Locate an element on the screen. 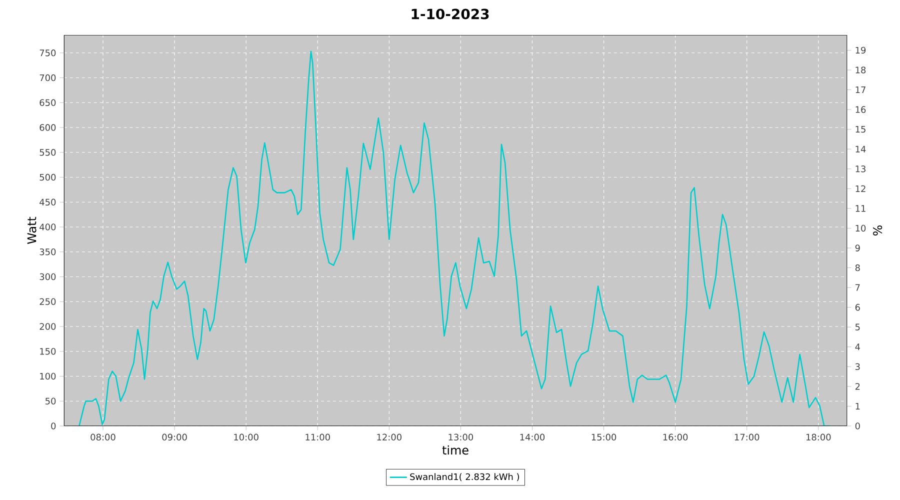 The width and height of the screenshot is (900, 500). y2-tick-label: 10 is located at coordinates (861, 228).